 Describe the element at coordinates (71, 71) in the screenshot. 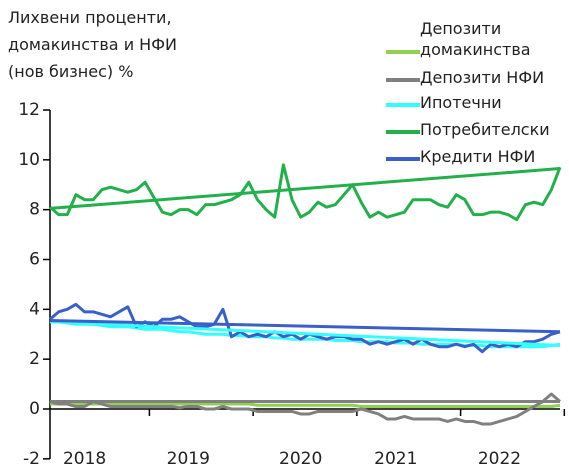

I see `chart-title: (нов бизнес) %` at that location.